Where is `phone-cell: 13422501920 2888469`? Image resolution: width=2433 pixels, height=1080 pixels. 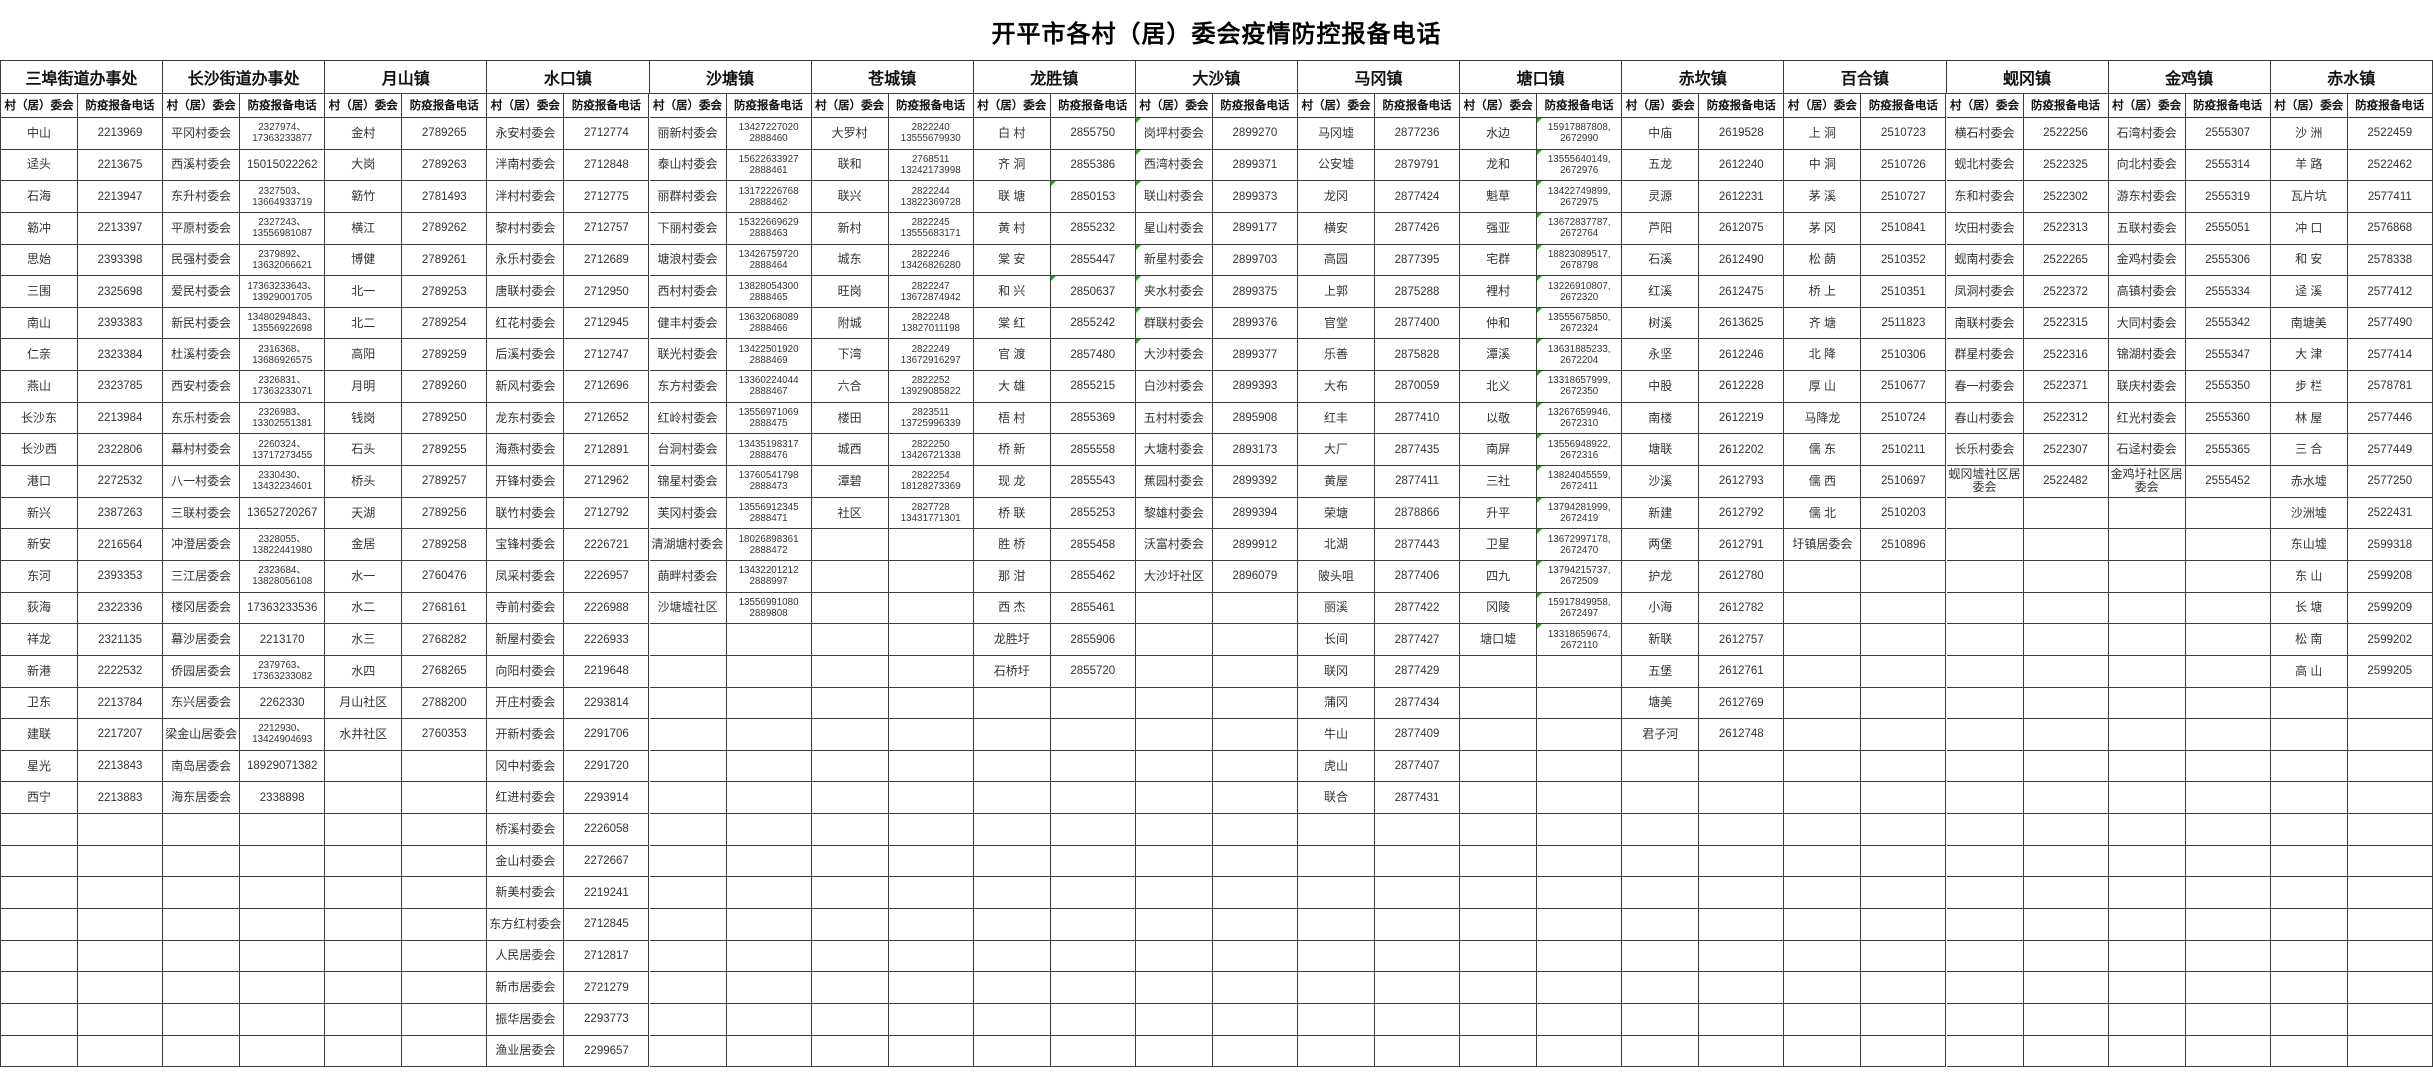
phone-cell: 13422501920 2888469 is located at coordinates (769, 355).